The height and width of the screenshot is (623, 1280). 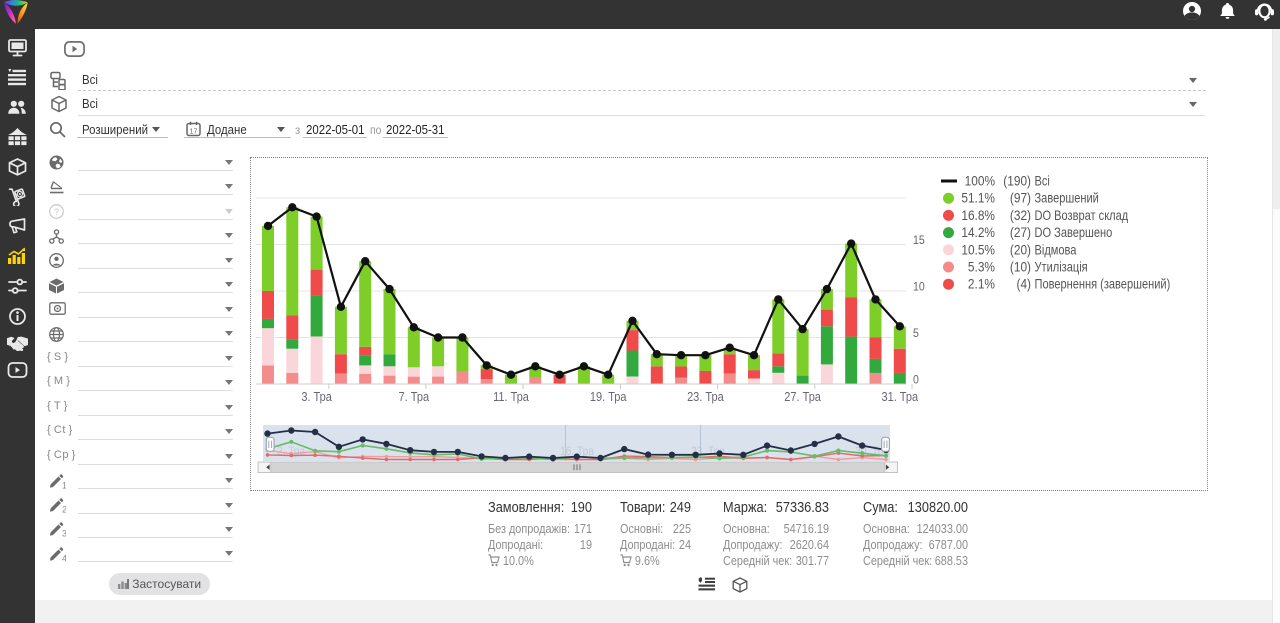 What do you see at coordinates (1020, 267) in the screenshot?
I see `svg-text: (10)` at bounding box center [1020, 267].